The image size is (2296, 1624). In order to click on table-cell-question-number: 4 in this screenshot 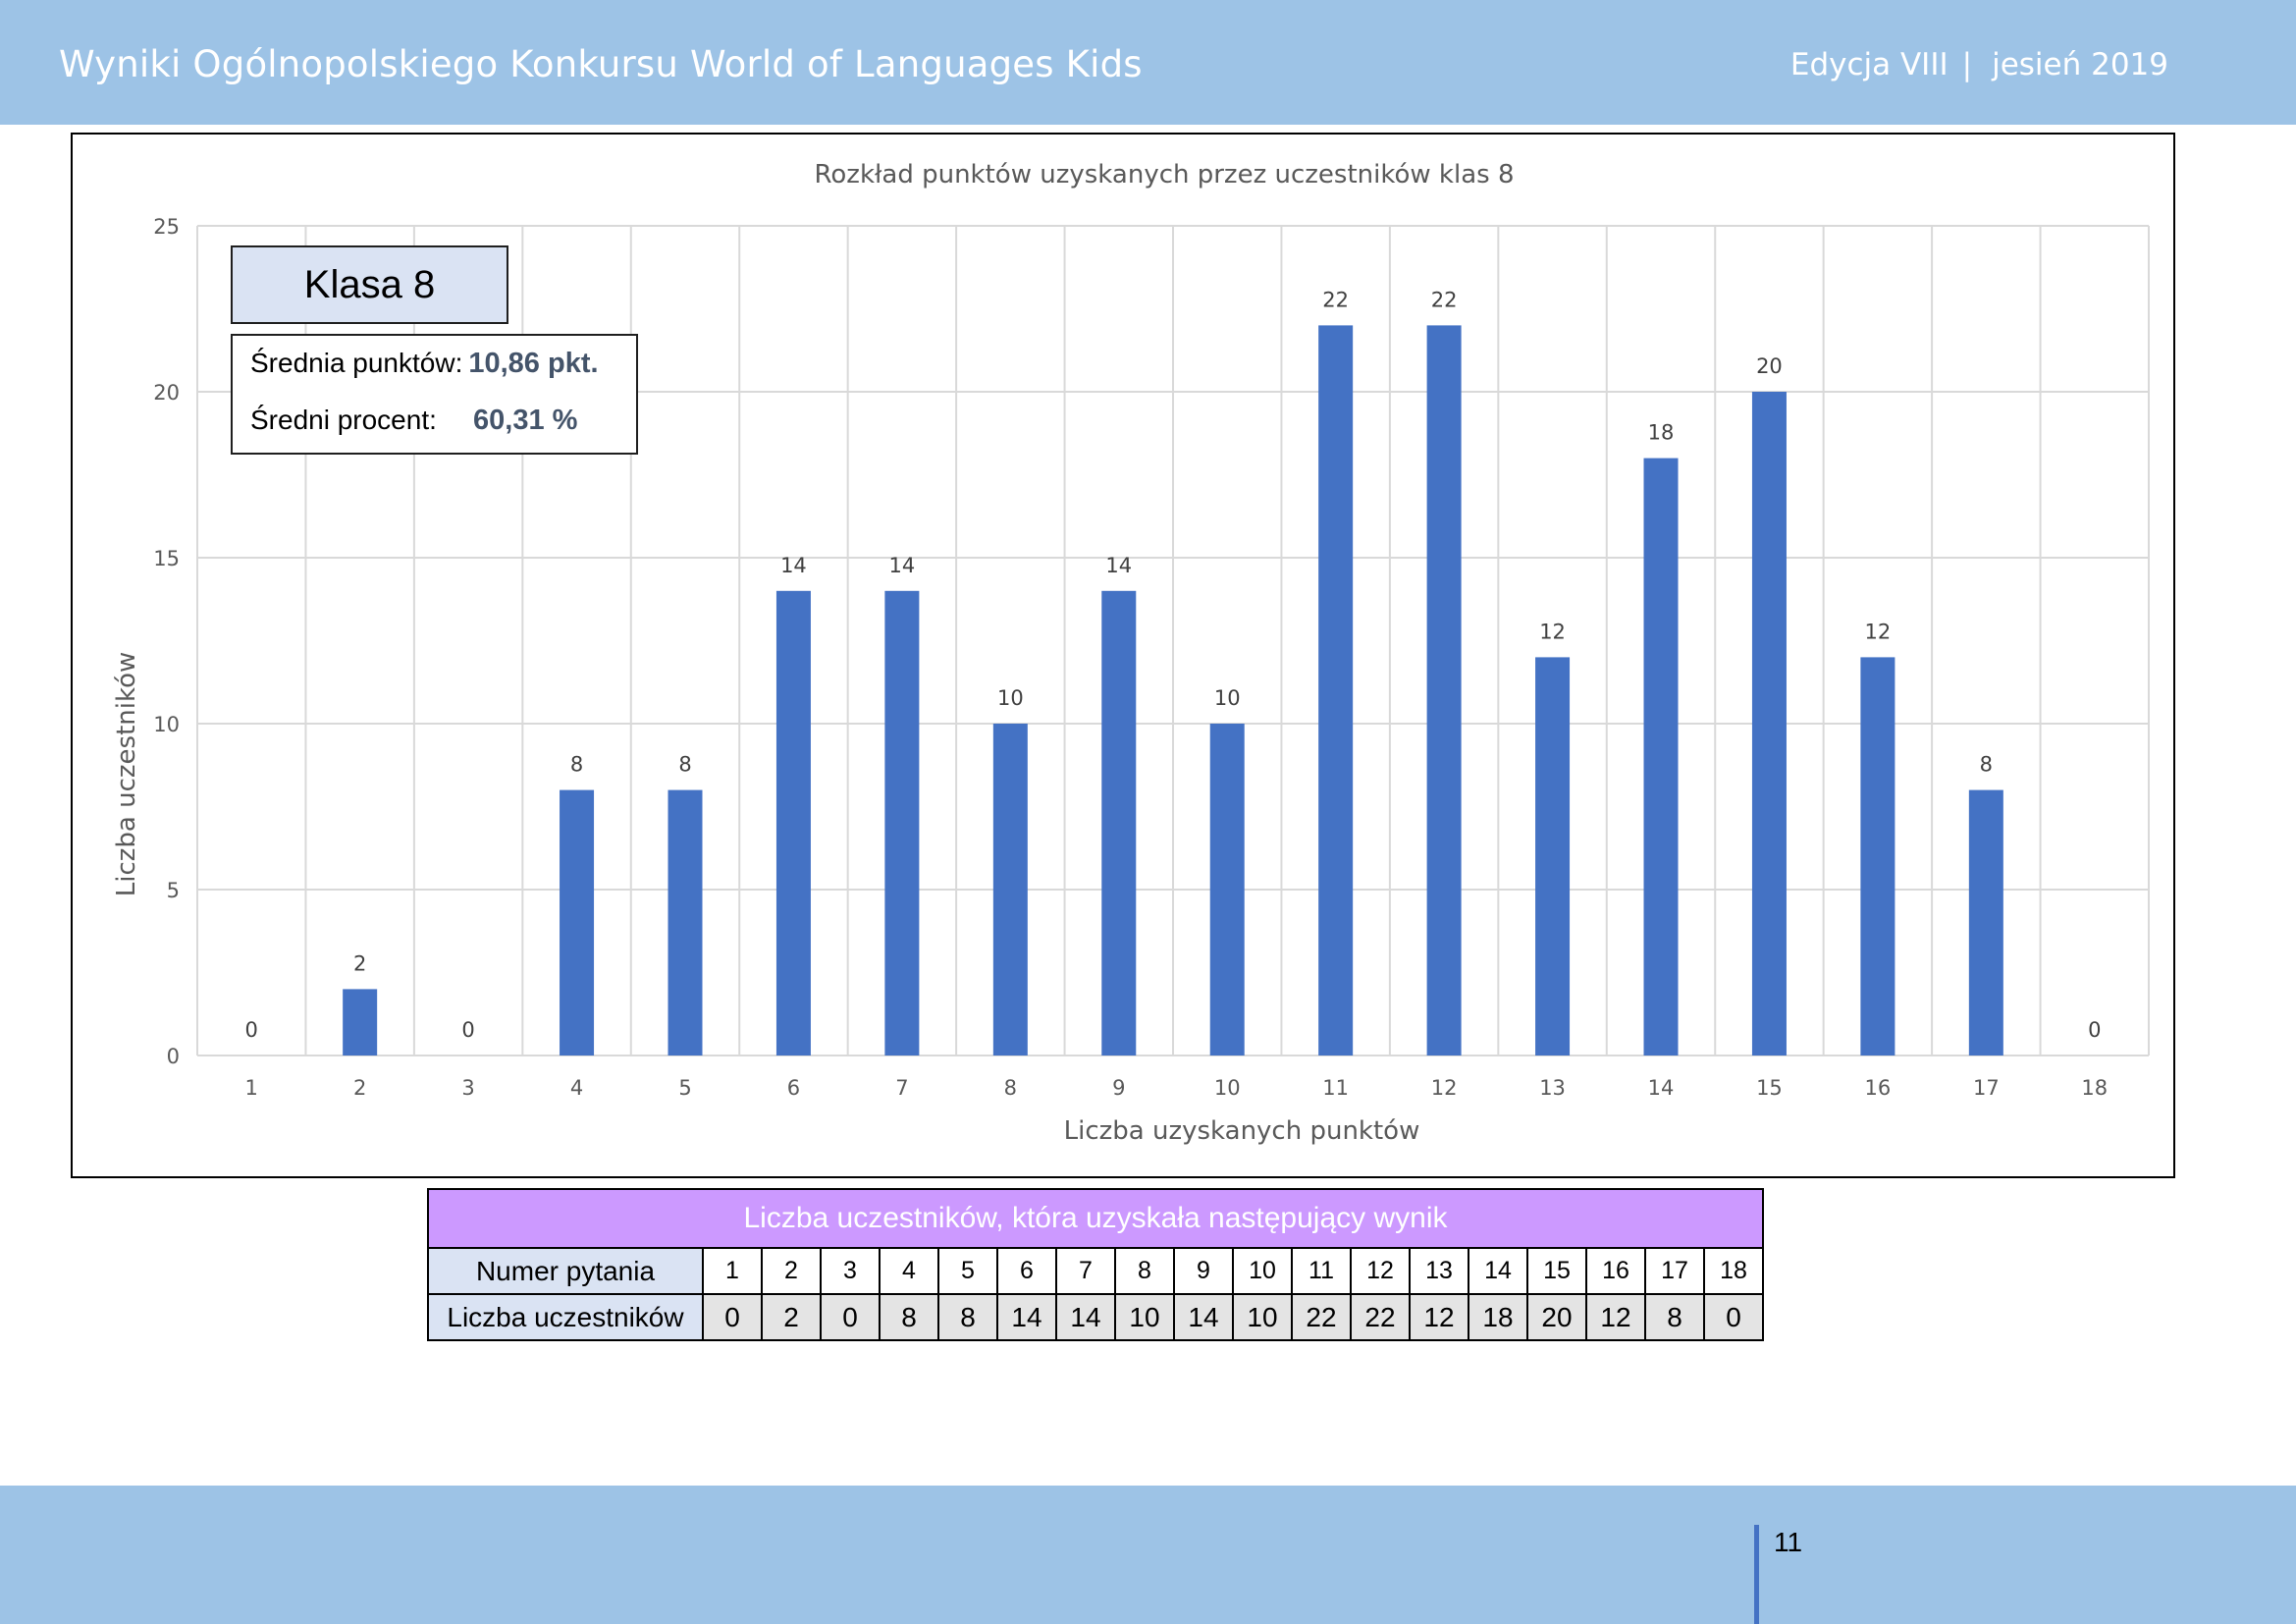, I will do `click(909, 1271)`.